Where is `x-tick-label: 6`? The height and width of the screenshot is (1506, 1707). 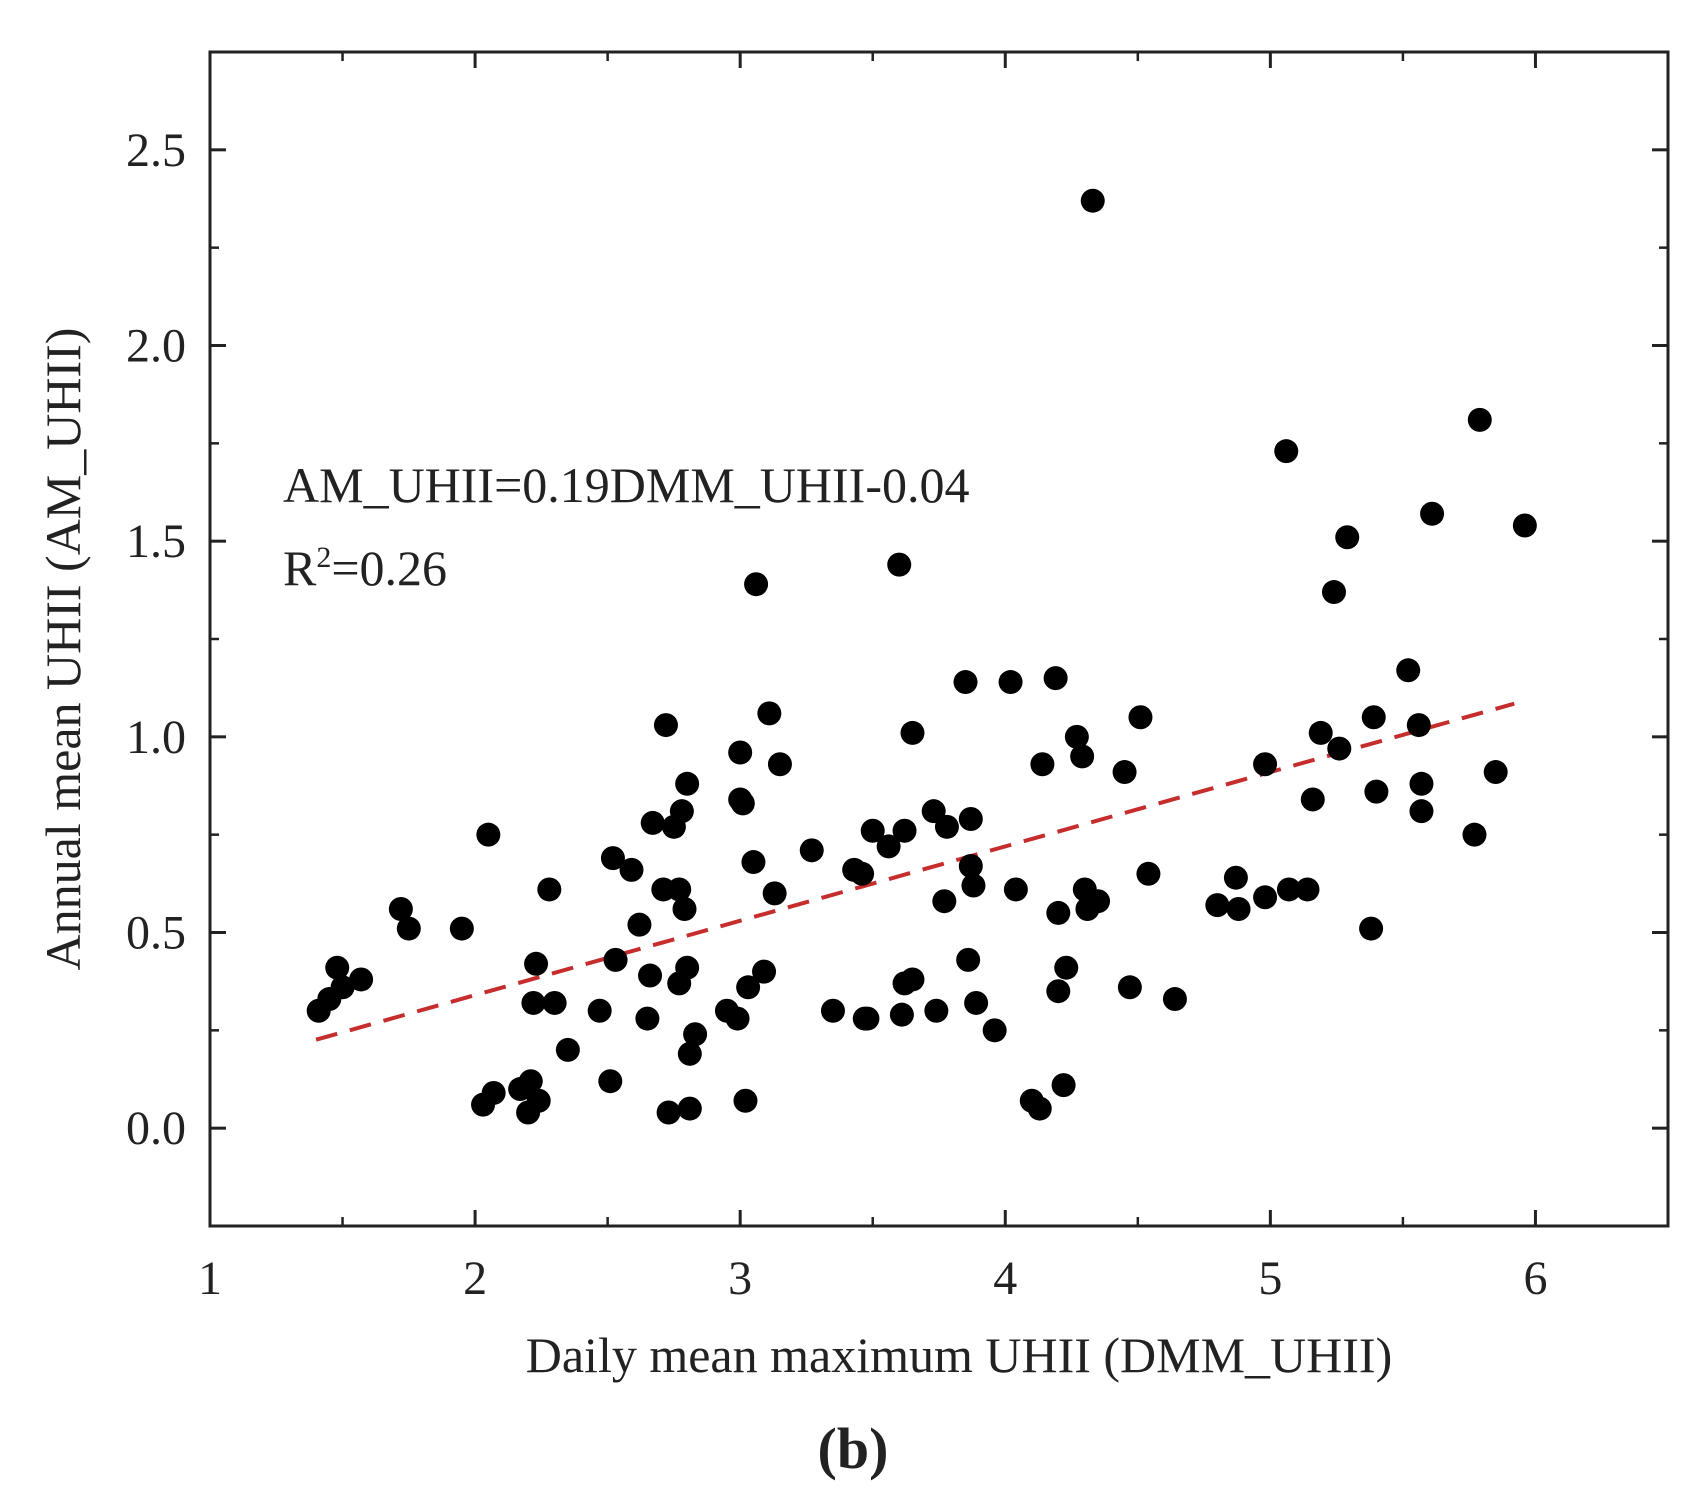 x-tick-label: 6 is located at coordinates (1535, 1278).